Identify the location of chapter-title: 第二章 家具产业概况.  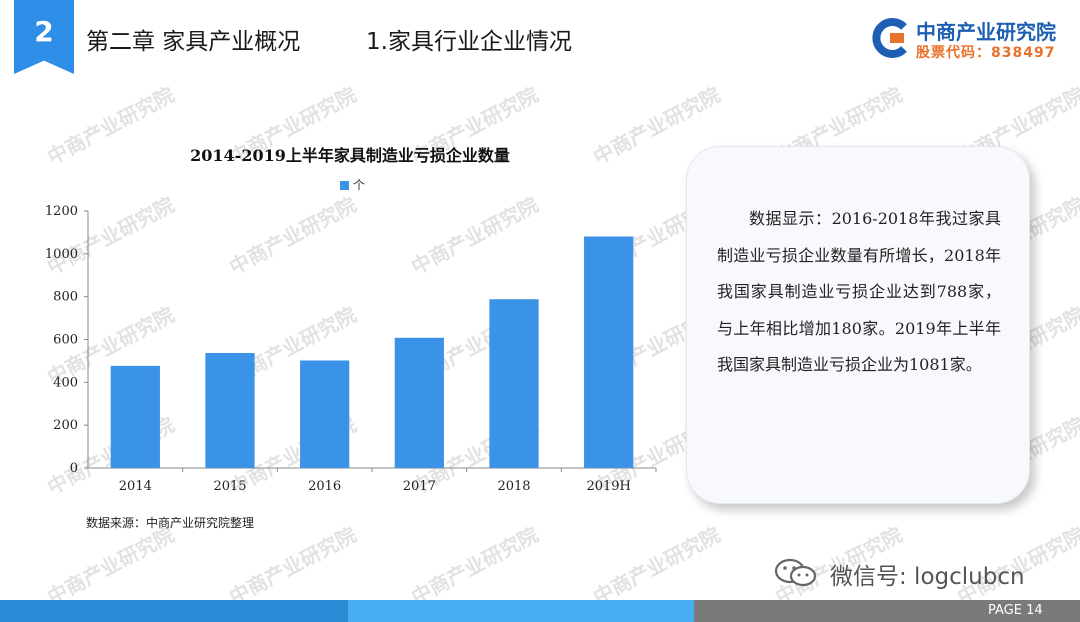
(193, 42).